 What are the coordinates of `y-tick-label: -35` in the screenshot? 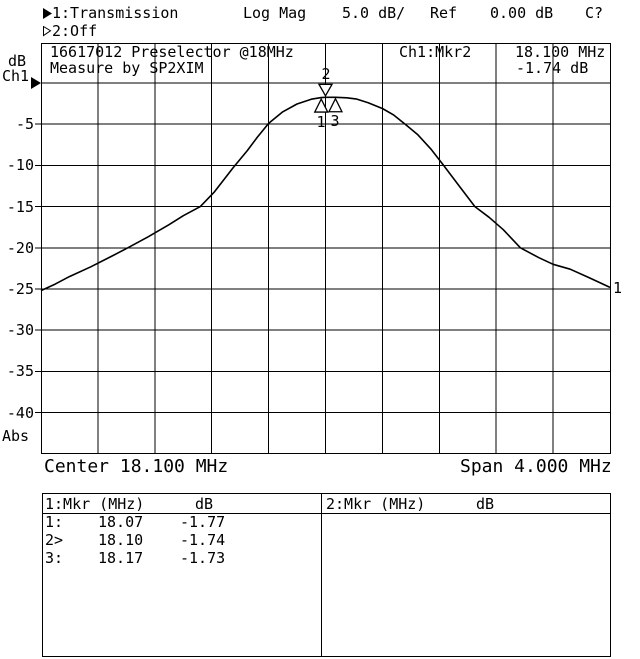 It's located at (20, 371).